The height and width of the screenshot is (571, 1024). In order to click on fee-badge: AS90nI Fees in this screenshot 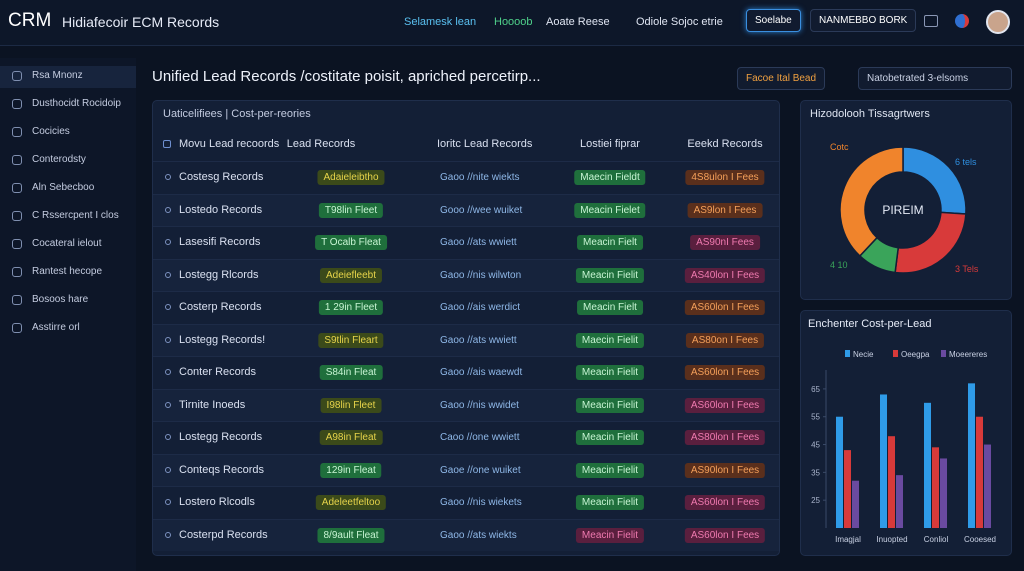, I will do `click(725, 242)`.